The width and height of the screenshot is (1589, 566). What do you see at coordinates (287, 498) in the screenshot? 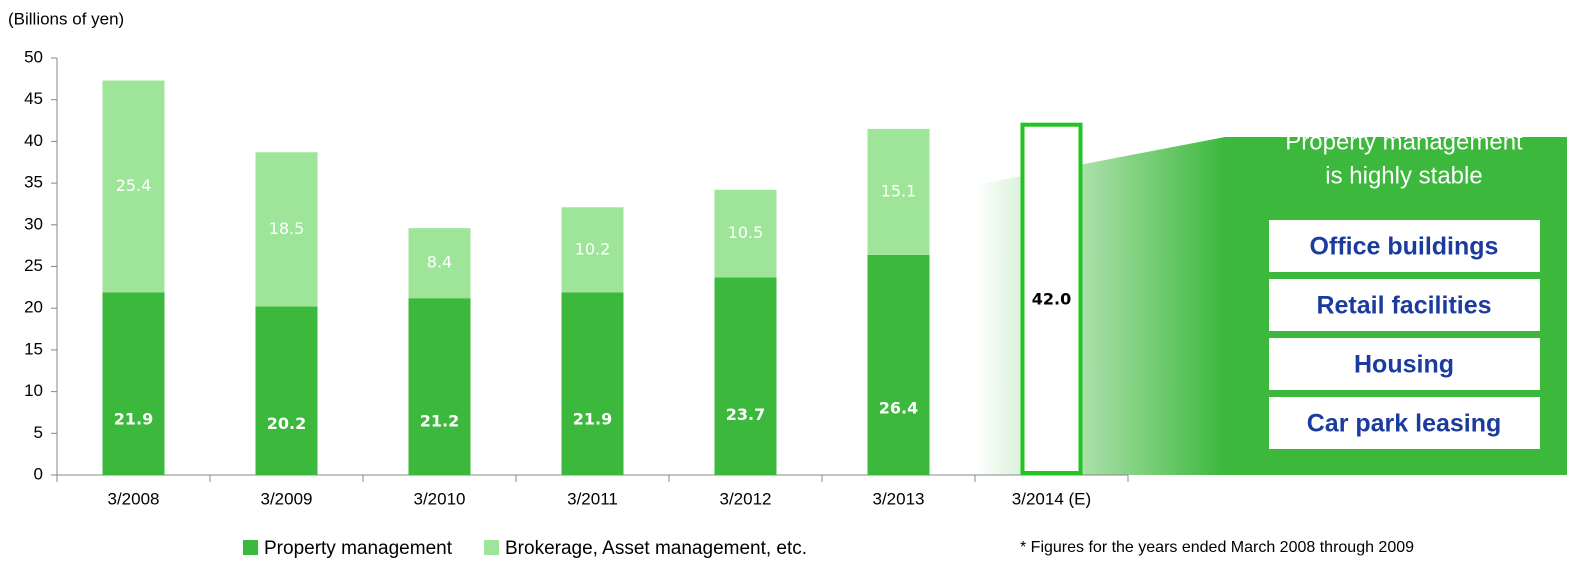
I see `x-tick-label: 3/2009` at bounding box center [287, 498].